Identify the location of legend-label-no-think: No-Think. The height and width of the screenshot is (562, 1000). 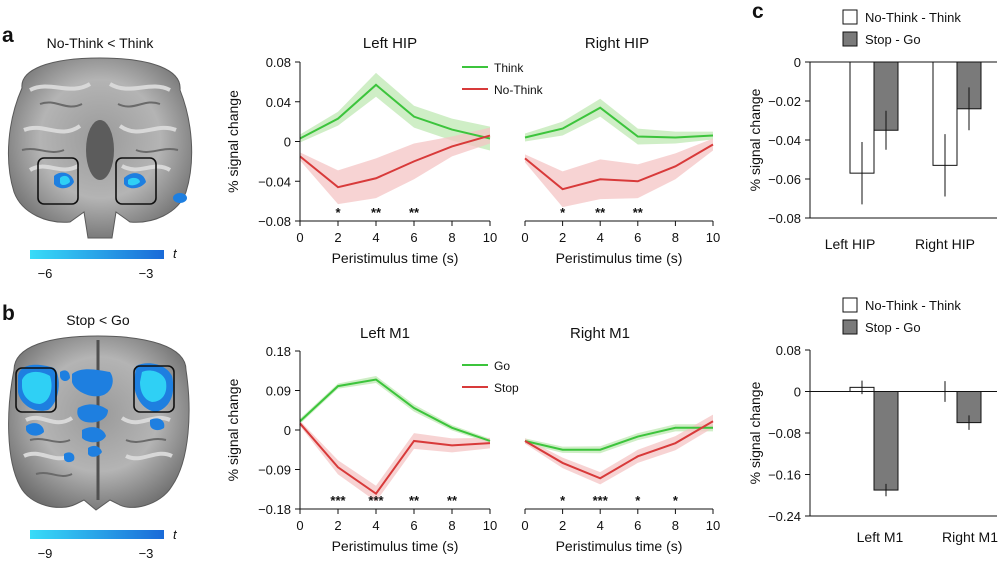
(519, 90).